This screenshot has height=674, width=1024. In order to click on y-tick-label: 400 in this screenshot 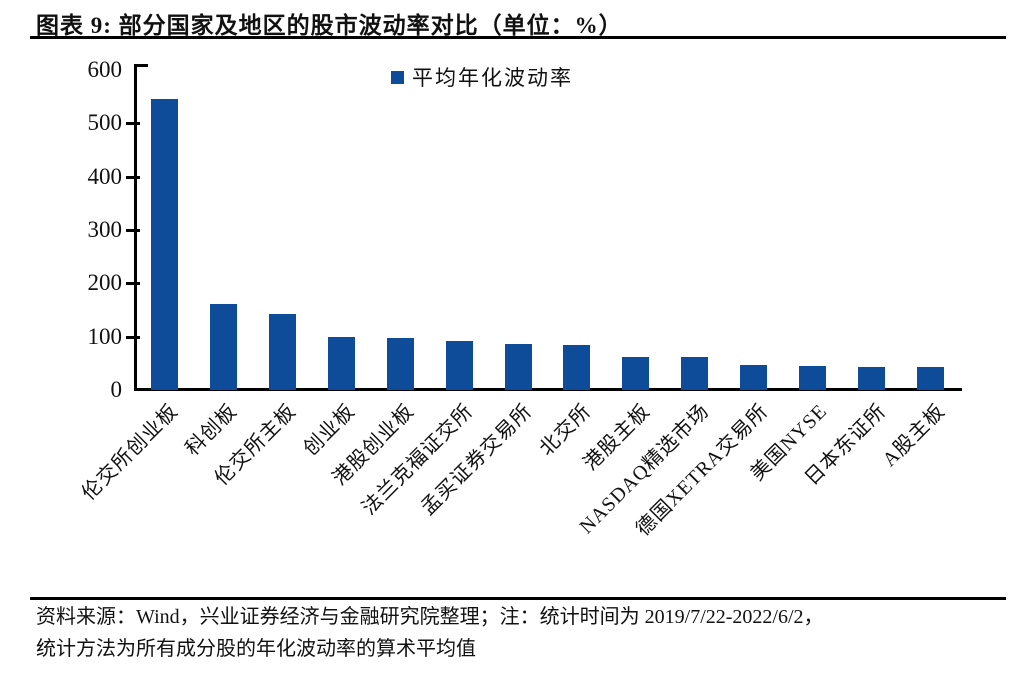, I will do `click(105, 176)`.